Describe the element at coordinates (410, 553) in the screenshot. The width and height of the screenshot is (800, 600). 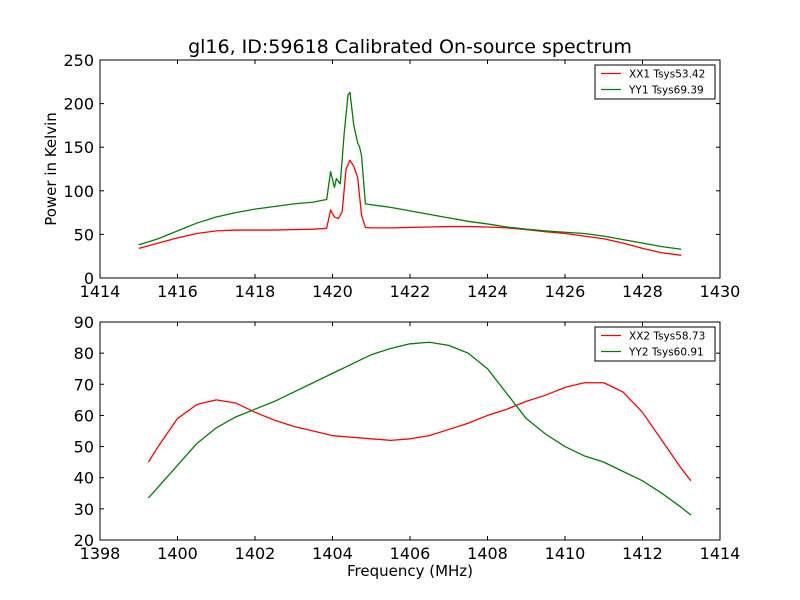
I see `bottom-x-tick-label: 1406` at that location.